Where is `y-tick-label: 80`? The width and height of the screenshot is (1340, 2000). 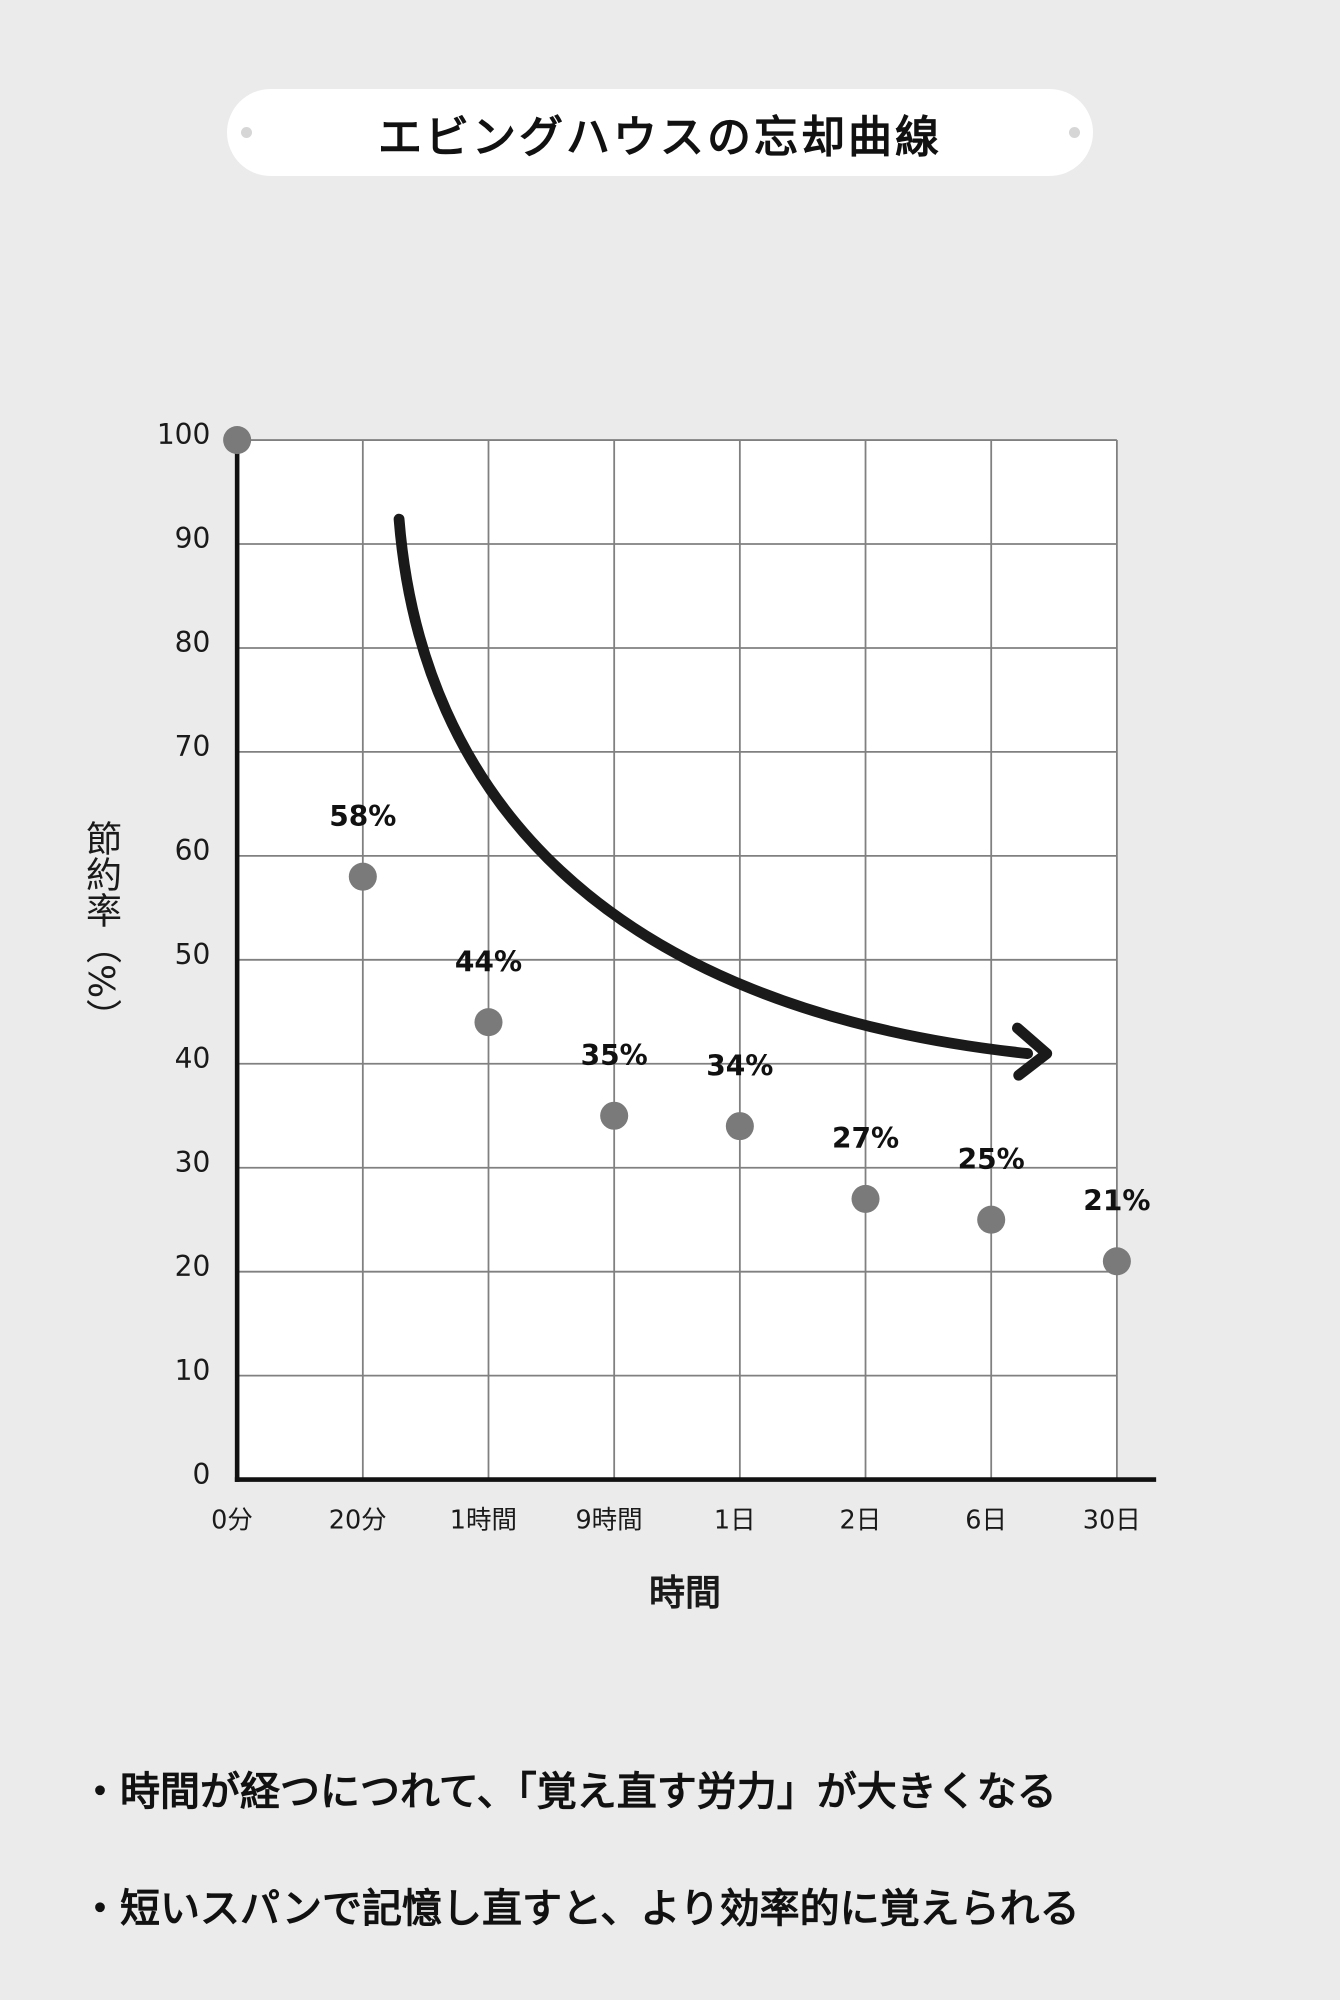
y-tick-label: 80 is located at coordinates (193, 642).